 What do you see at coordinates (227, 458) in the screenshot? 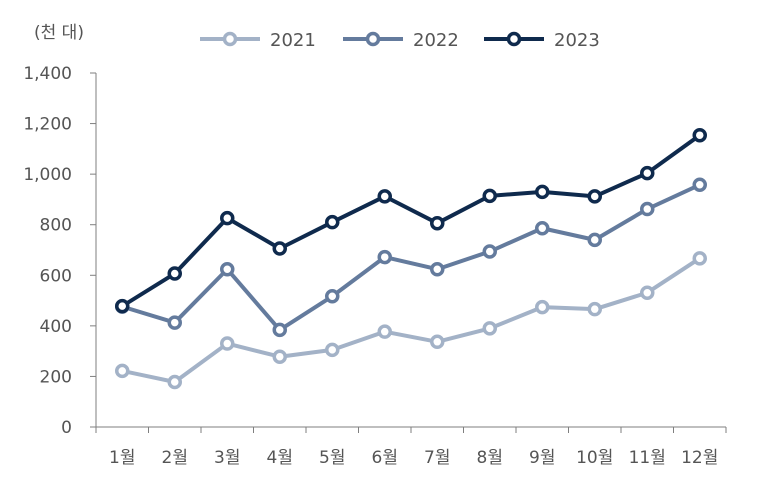
I see `x-tick-label: 3월` at bounding box center [227, 458].